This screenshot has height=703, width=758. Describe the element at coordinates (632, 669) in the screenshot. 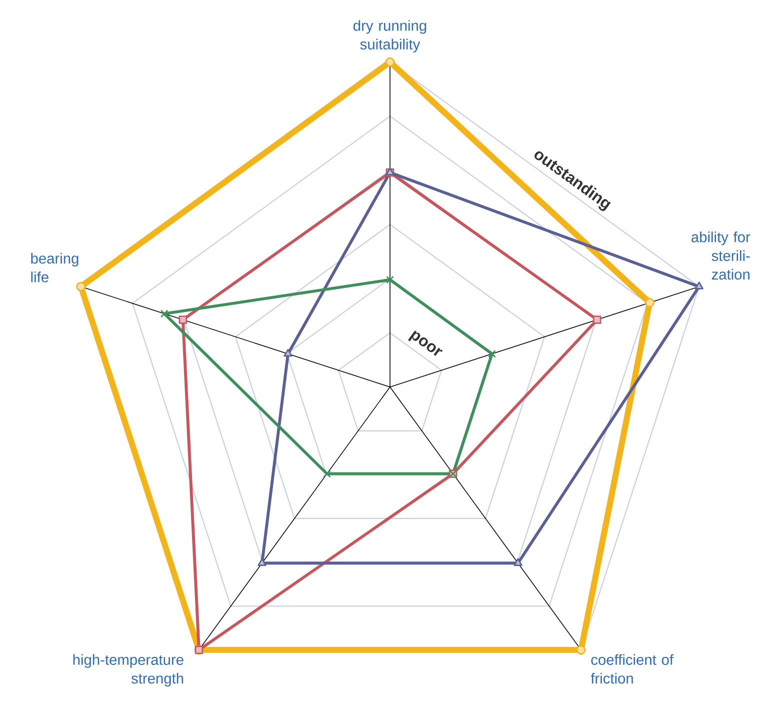

I see `spoke-label: coefficient of friction` at that location.